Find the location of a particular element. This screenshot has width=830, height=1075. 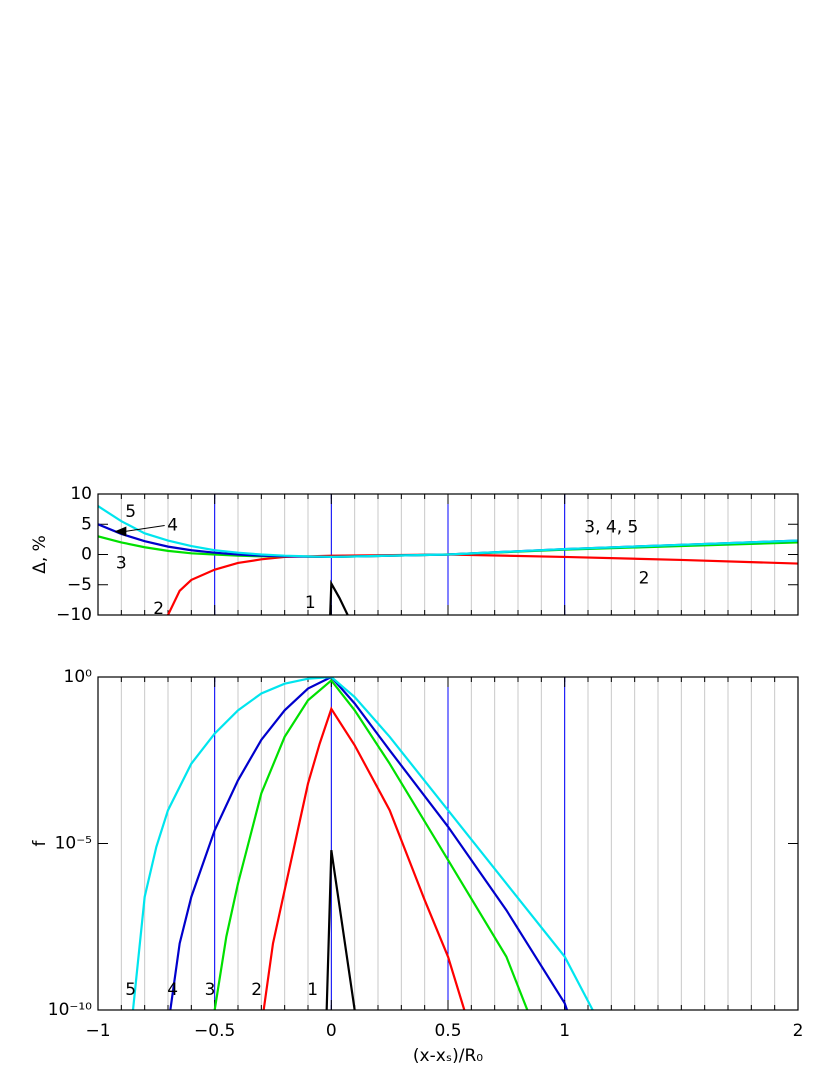

y-tick-label: 5 is located at coordinates (86, 524).